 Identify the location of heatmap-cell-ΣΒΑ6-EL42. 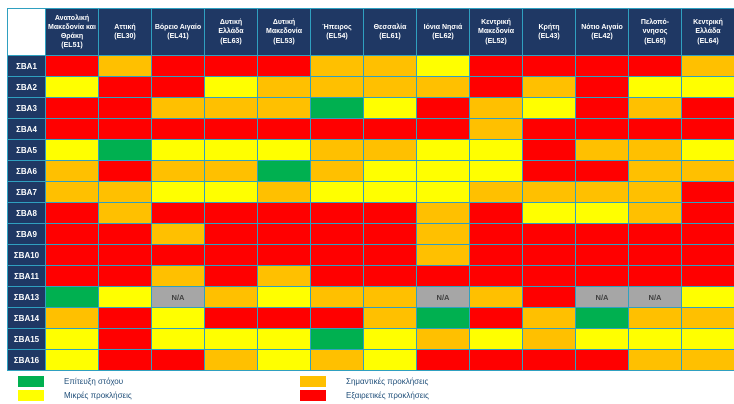
(602, 171).